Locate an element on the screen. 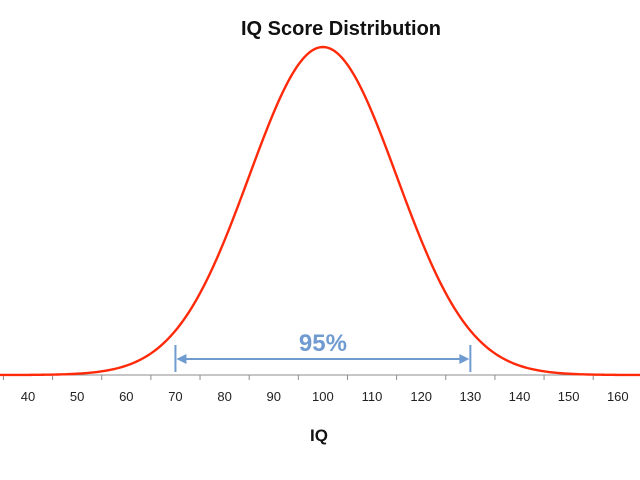  x-tick-label: 40 is located at coordinates (28, 396).